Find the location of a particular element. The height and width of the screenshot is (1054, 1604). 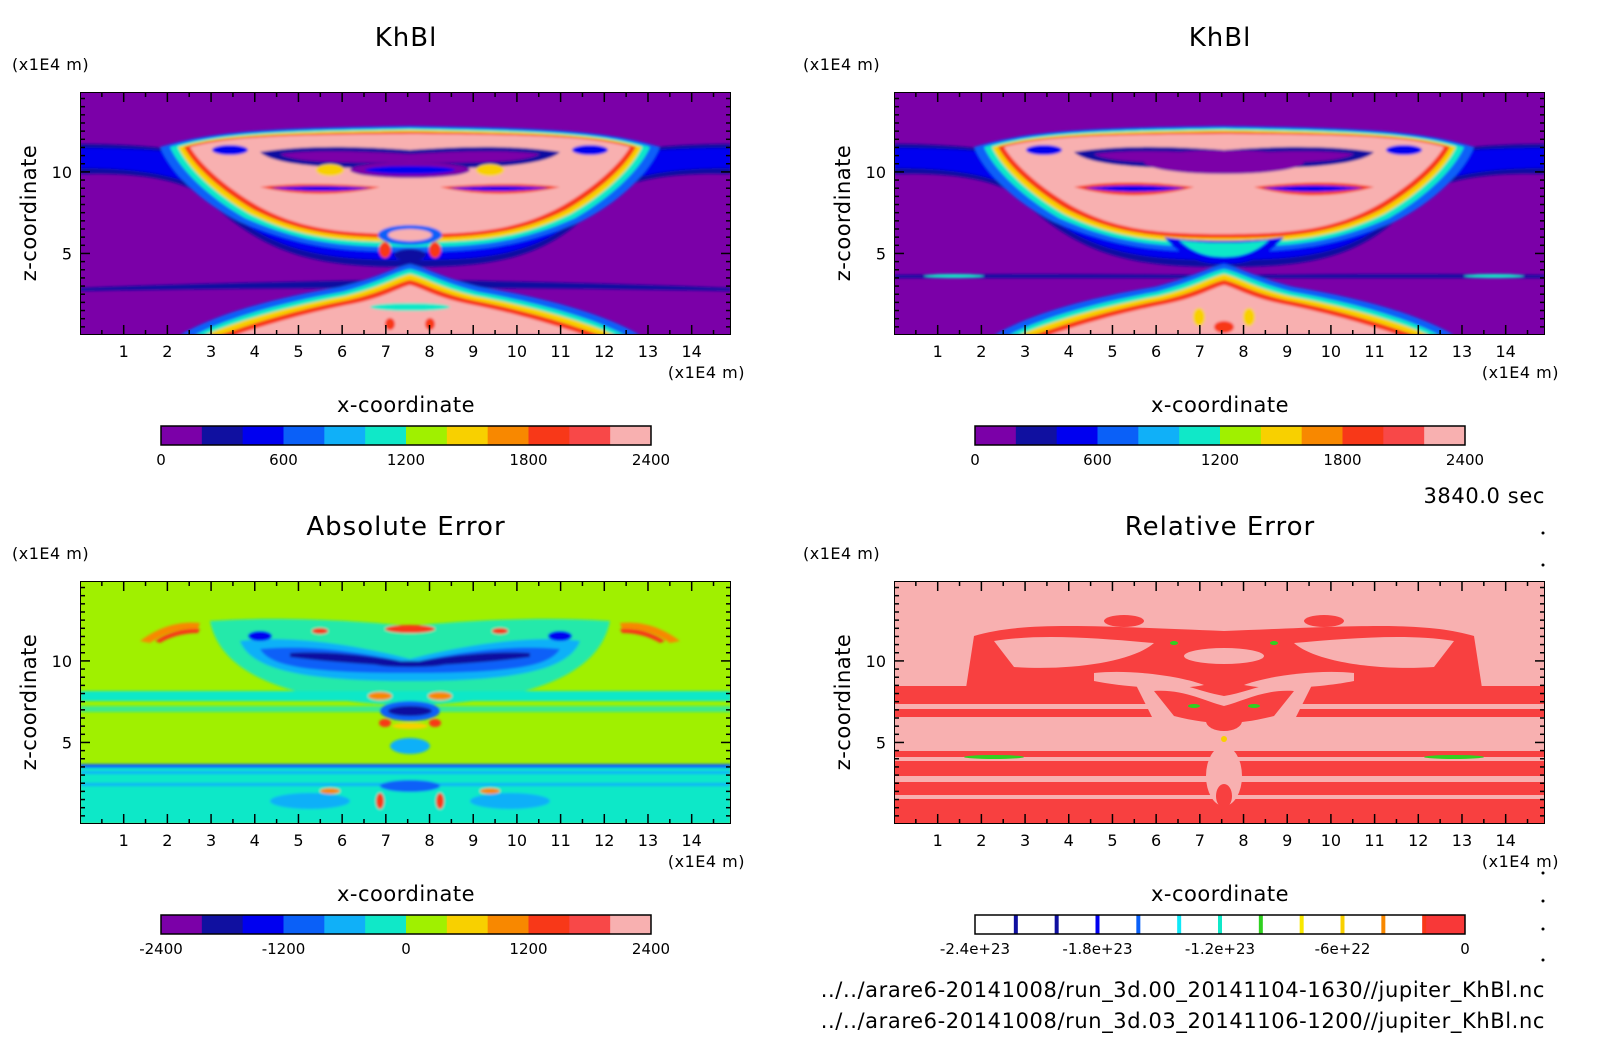

y-tick-label: 5 is located at coordinates (881, 253).